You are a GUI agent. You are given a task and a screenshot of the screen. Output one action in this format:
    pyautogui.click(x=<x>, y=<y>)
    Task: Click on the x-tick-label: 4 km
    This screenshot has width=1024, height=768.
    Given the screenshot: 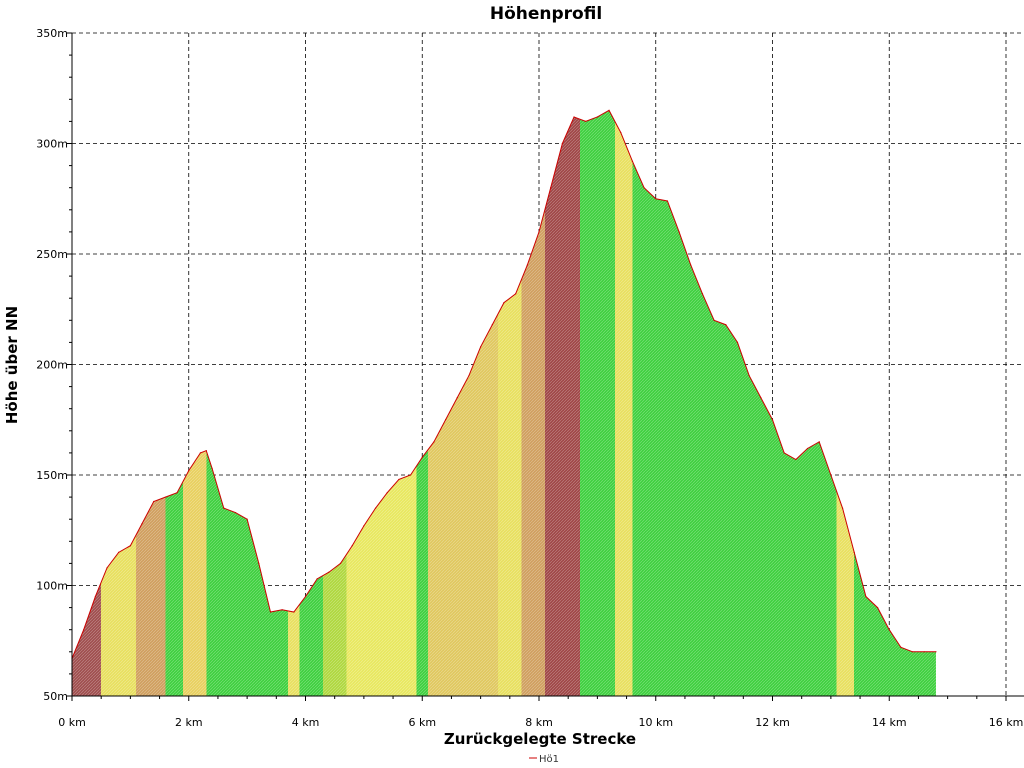 What is the action you would take?
    pyautogui.click(x=306, y=722)
    